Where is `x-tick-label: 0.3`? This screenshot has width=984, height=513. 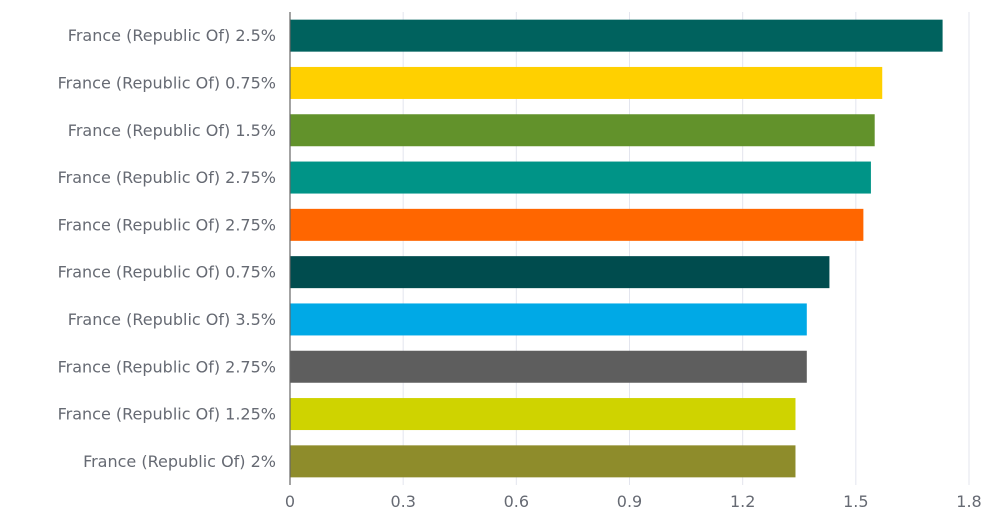 x-tick-label: 0.3 is located at coordinates (402, 501).